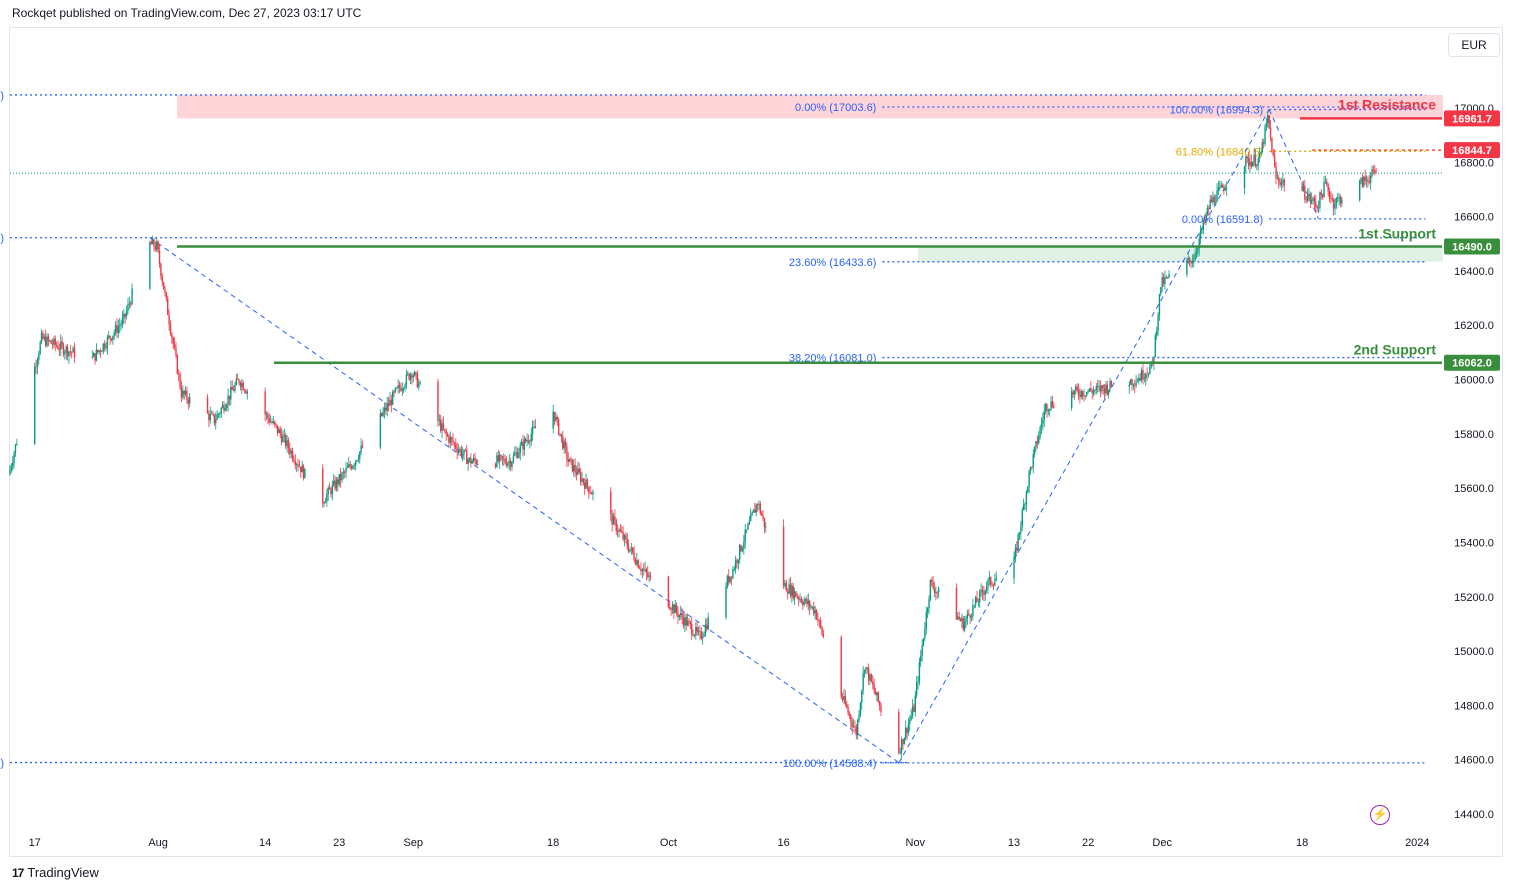 Image resolution: width=1514 pixels, height=891 pixels. Describe the element at coordinates (1302, 843) in the screenshot. I see `x-tick-label: 18` at that location.